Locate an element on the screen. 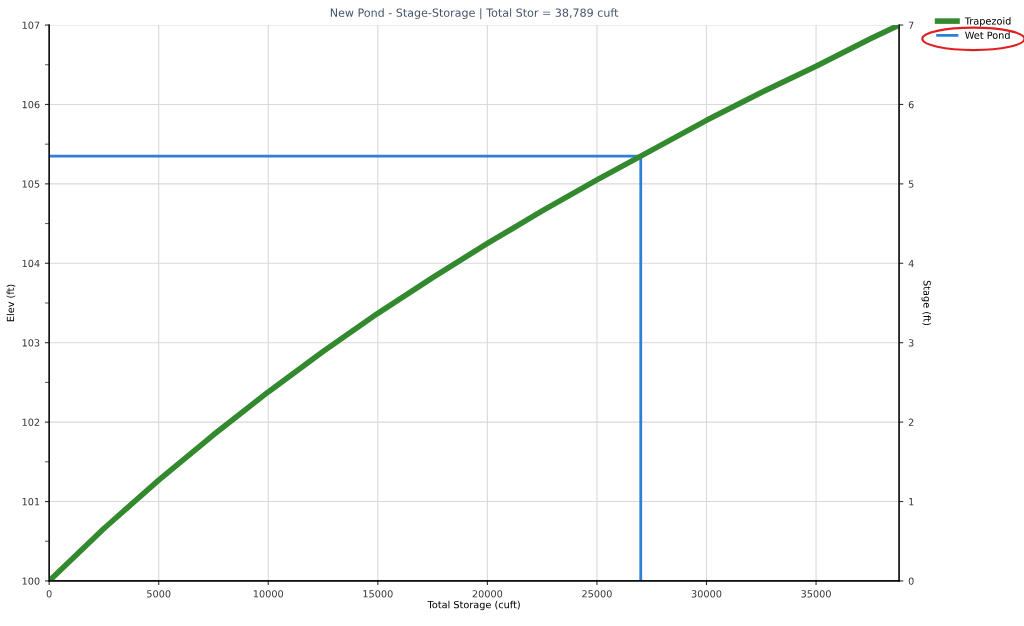 The image size is (1024, 626). y2-tick-label: 3 is located at coordinates (911, 343).